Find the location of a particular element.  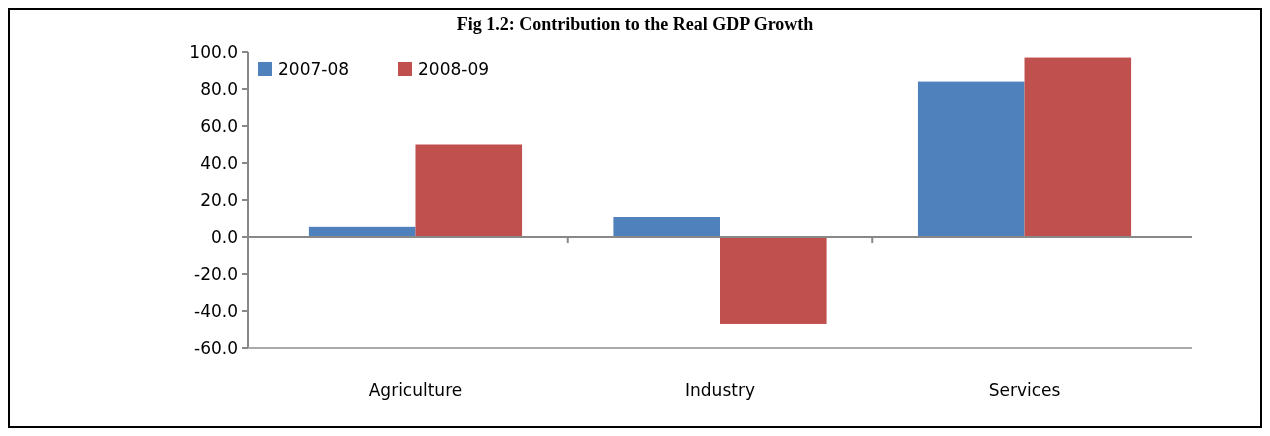

legend-label: 2008-09 is located at coordinates (454, 68).